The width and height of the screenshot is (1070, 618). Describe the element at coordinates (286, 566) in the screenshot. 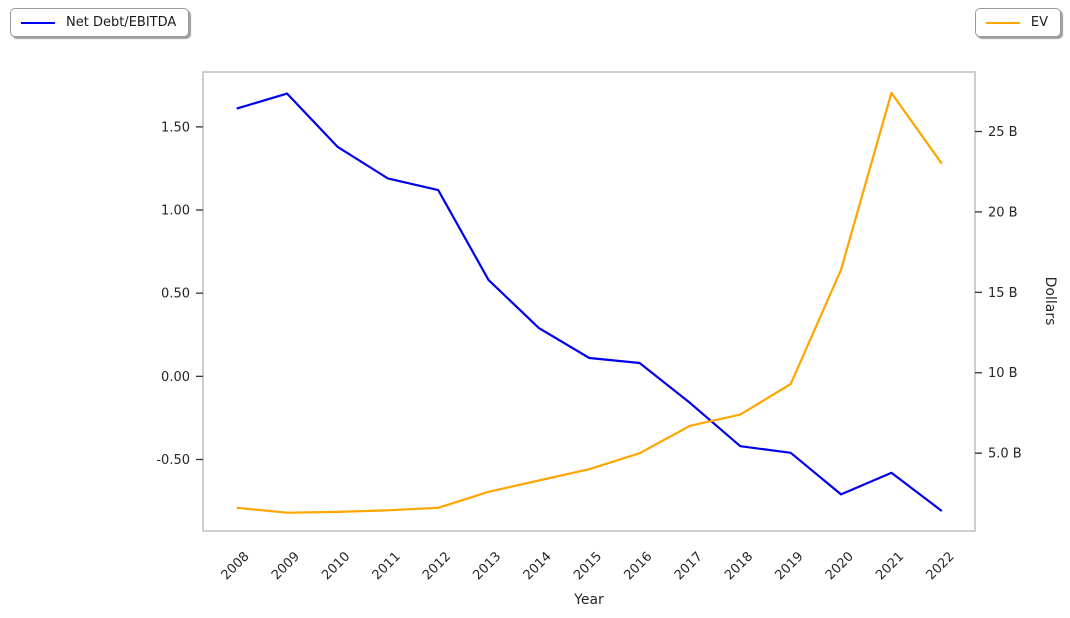

I see `x-axis-tick-label: 2009` at that location.